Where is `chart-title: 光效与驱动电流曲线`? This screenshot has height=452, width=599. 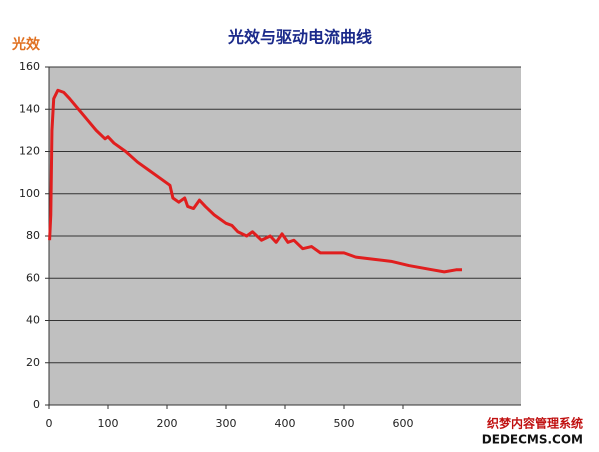
chart-title: 光效与驱动电流曲线 is located at coordinates (299, 37).